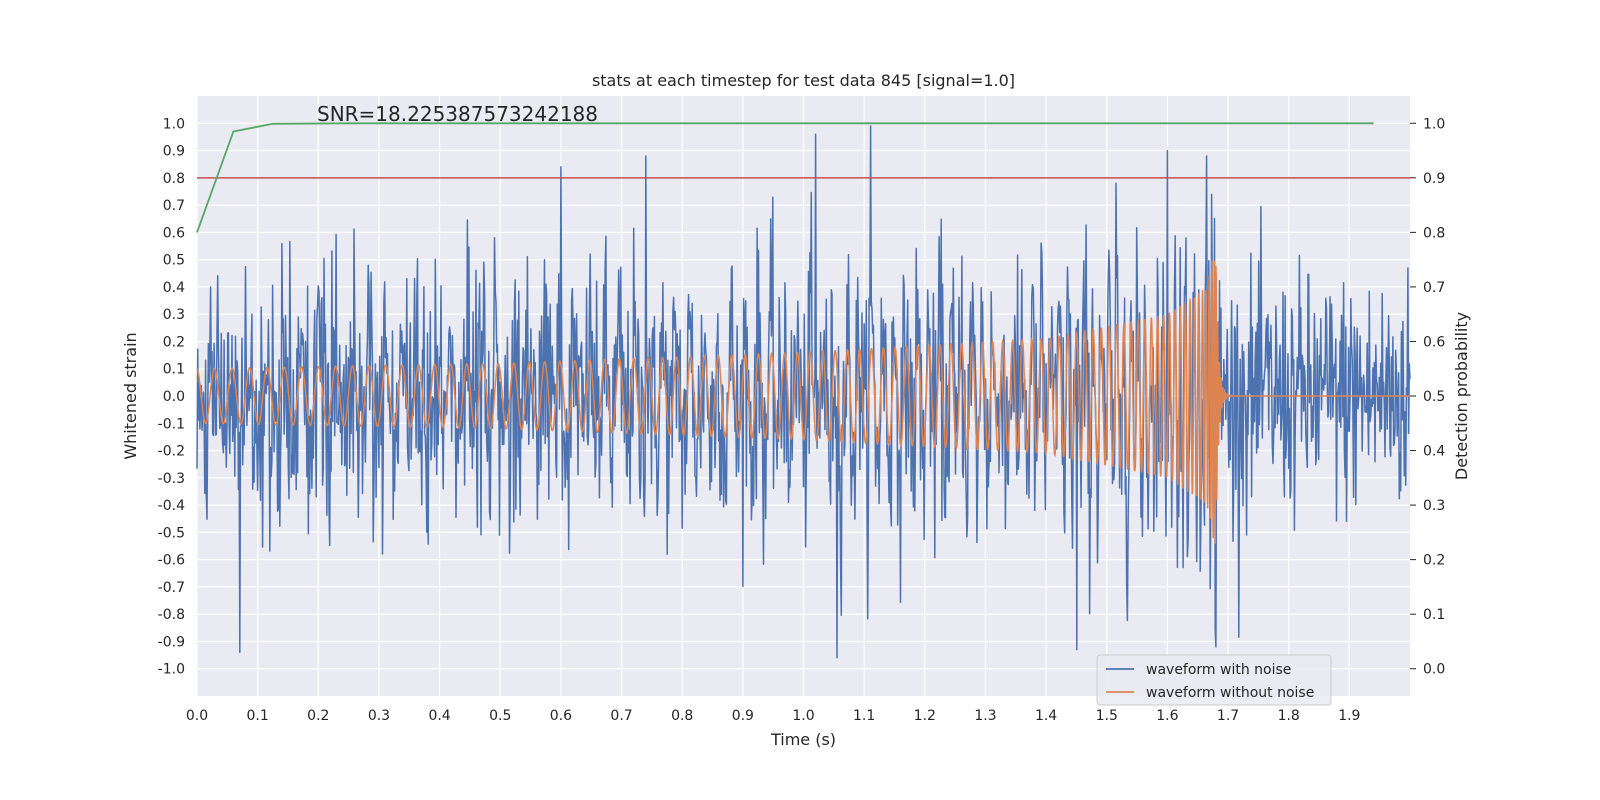 Image resolution: width=1600 pixels, height=800 pixels. I want to click on x-tick-label: 1.6, so click(1167, 716).